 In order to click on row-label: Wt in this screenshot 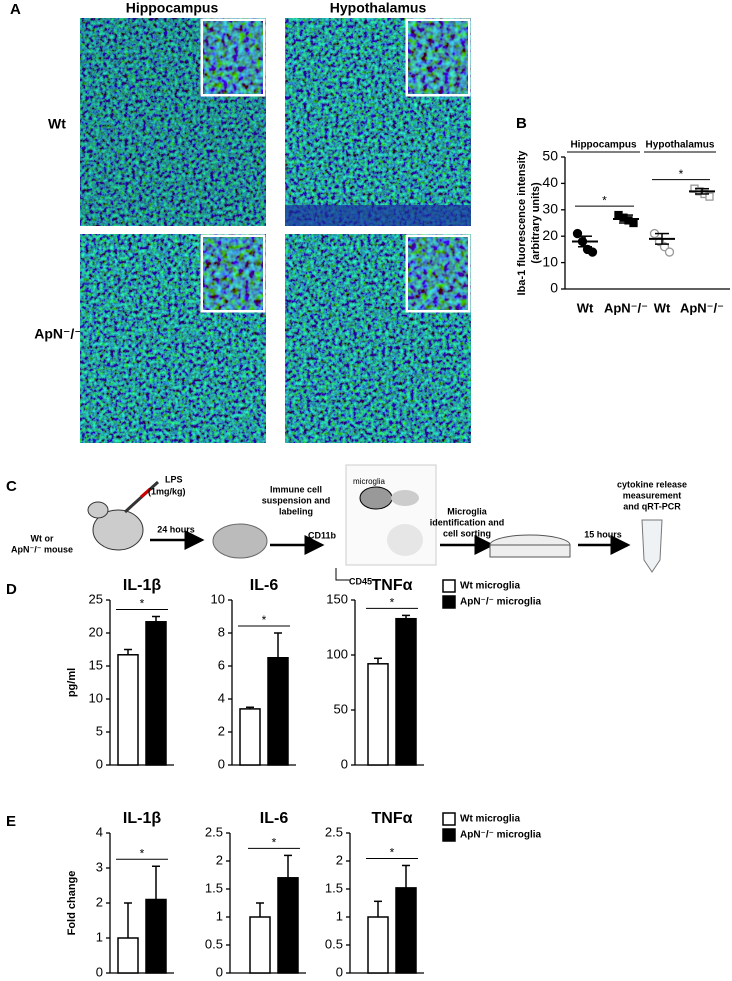, I will do `click(57, 124)`.